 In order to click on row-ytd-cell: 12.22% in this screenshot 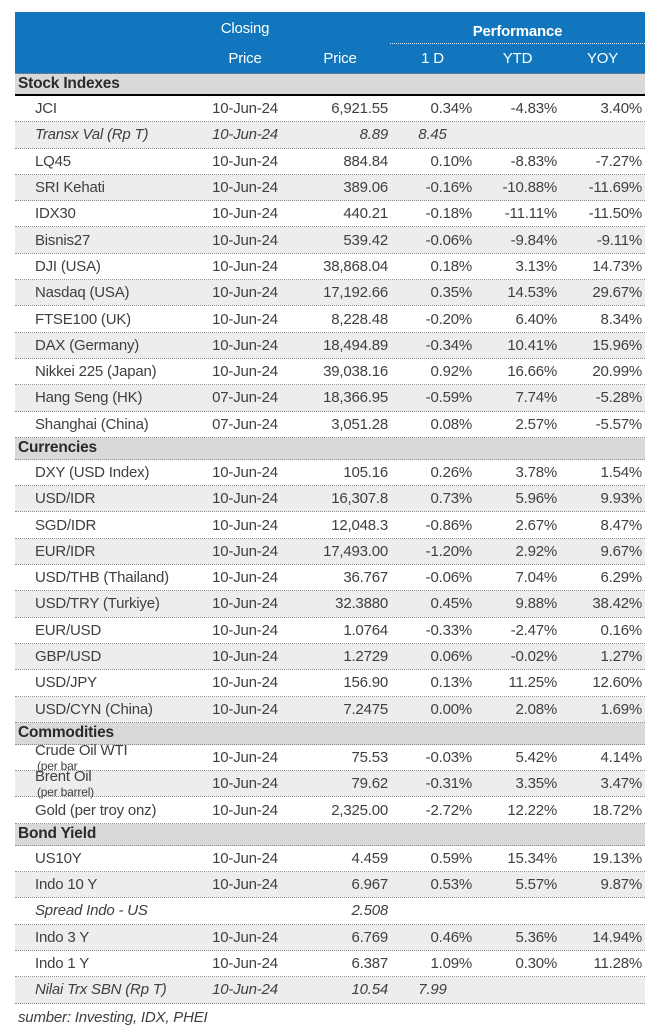, I will do `click(532, 810)`.